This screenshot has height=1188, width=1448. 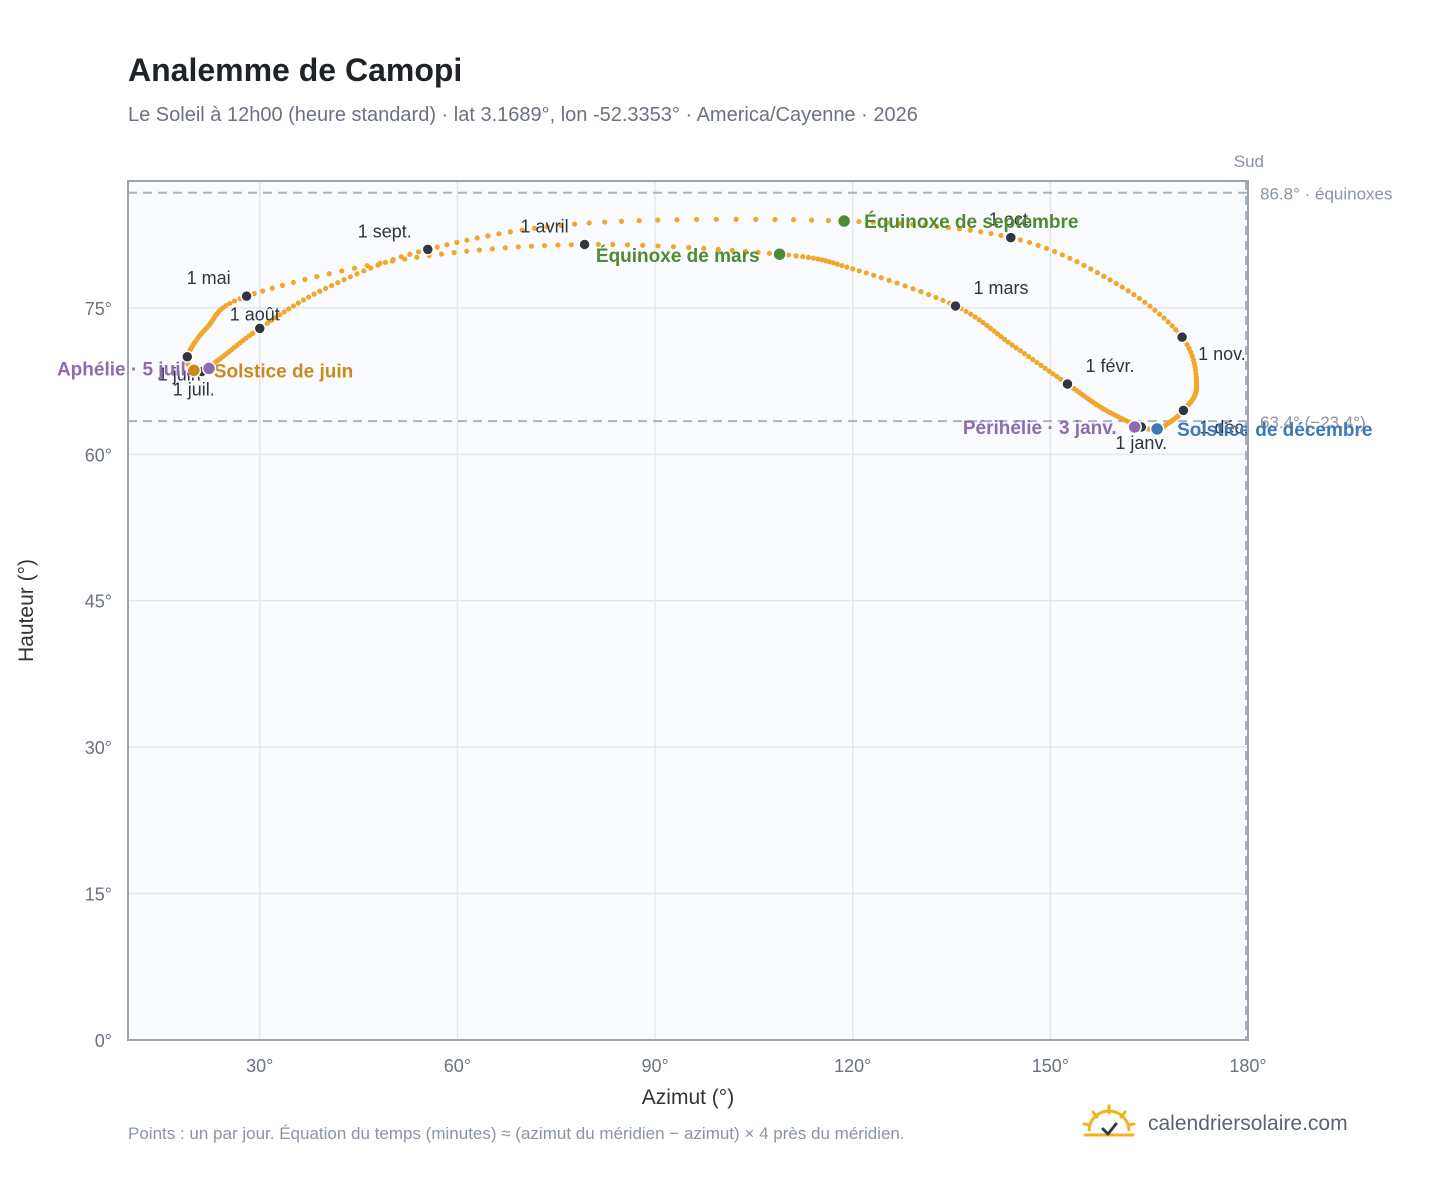 What do you see at coordinates (1050, 1066) in the screenshot?
I see `x-tick-label: 150°` at bounding box center [1050, 1066].